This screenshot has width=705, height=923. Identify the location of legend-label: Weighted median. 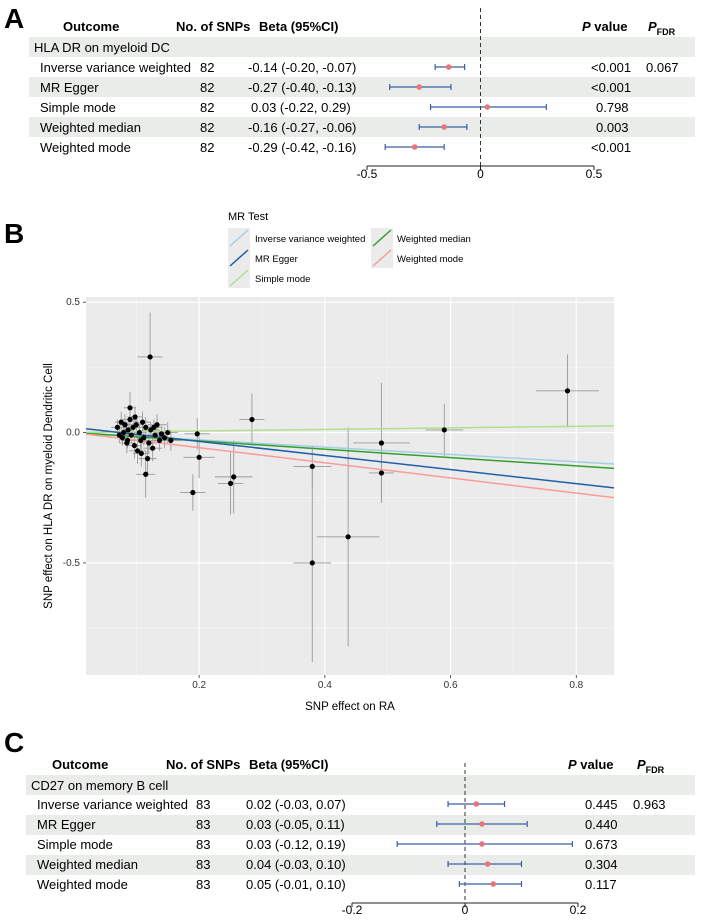
(434, 239).